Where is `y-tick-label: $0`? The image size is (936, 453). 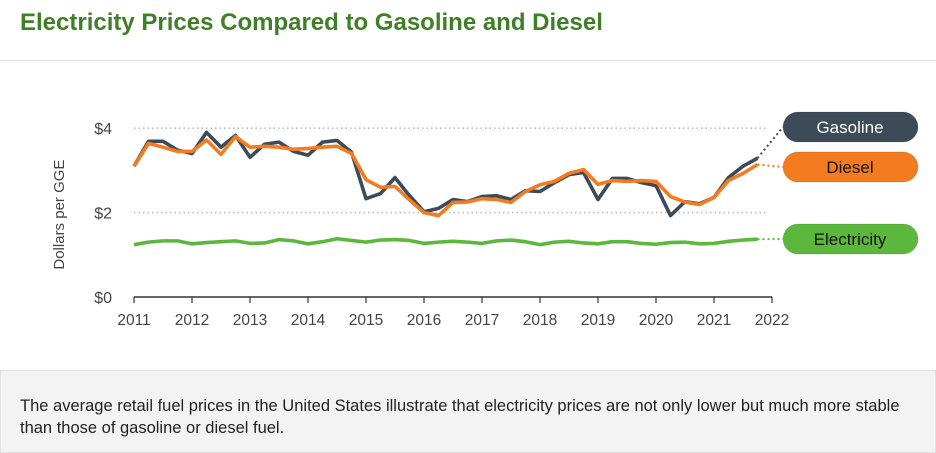 y-tick-label: $0 is located at coordinates (103, 298).